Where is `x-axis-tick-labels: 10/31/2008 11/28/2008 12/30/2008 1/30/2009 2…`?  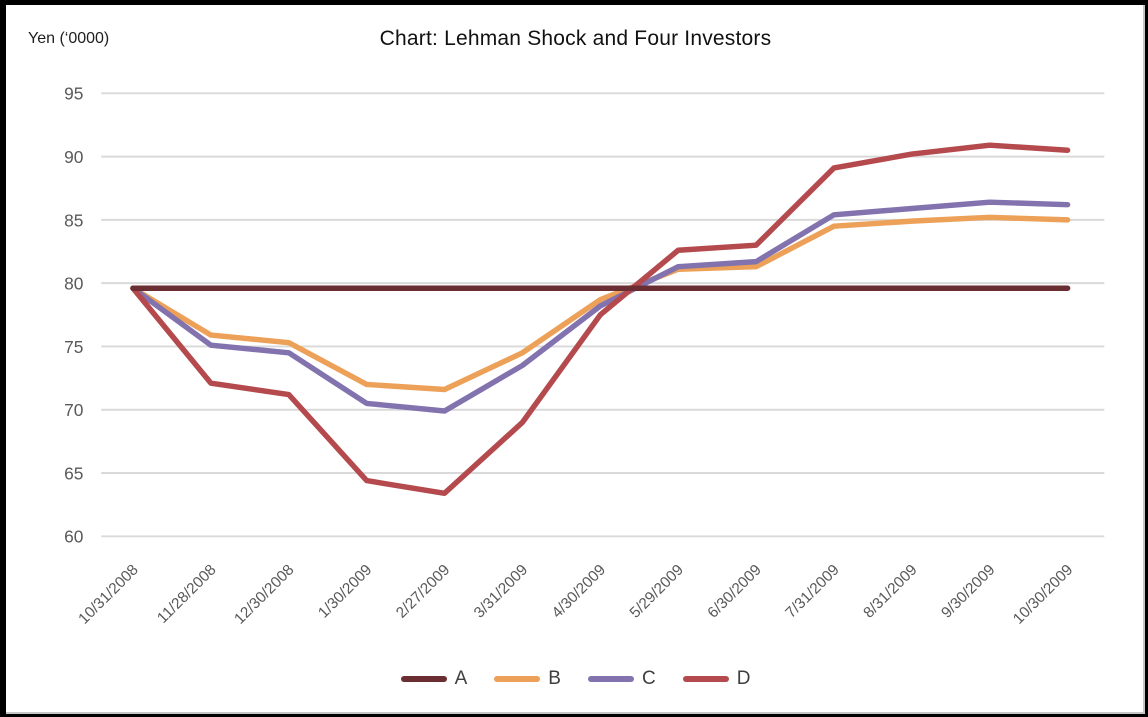 x-axis-tick-labels: 10/31/2008 11/28/2008 12/30/2008 1/30/2009 2… is located at coordinates (575, 594).